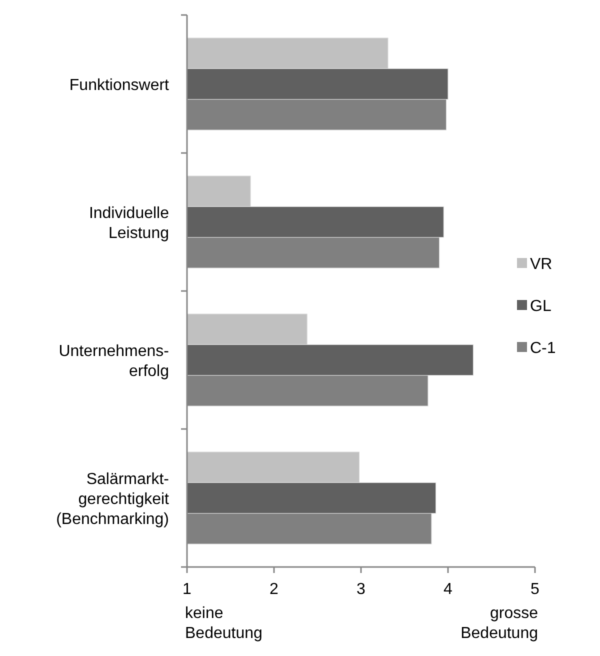 Image resolution: width=600 pixels, height=656 pixels. I want to click on legend-label: VR, so click(541, 264).